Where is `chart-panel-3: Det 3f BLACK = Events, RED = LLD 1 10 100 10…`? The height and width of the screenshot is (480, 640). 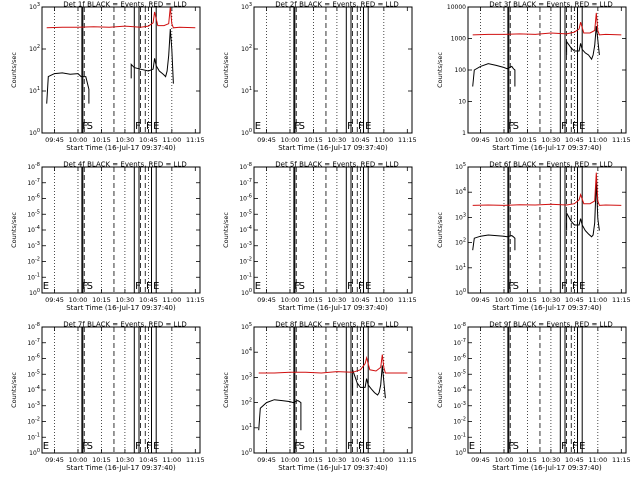
chart-panel-3: Det 3f BLACK = Events, RED = LLD 1 10 100 10… is located at coordinates (533, 77).